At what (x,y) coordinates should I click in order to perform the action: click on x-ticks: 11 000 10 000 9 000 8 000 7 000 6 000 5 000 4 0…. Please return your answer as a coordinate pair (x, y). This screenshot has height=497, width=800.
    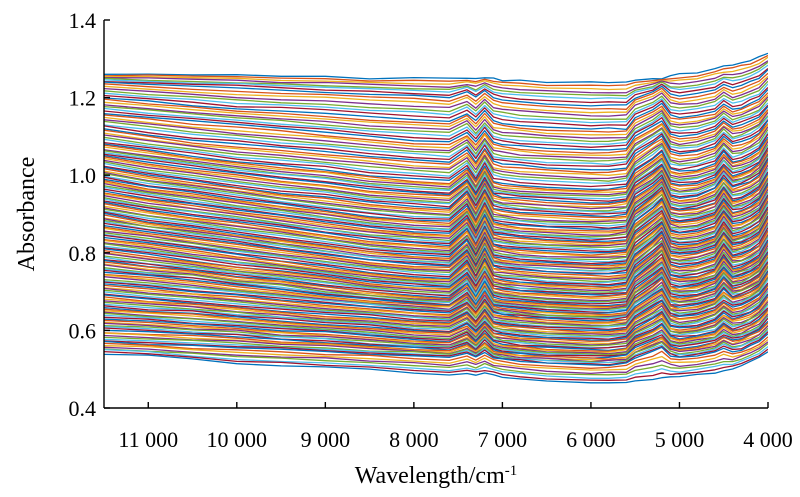
    Looking at the image, I should click on (455, 427).